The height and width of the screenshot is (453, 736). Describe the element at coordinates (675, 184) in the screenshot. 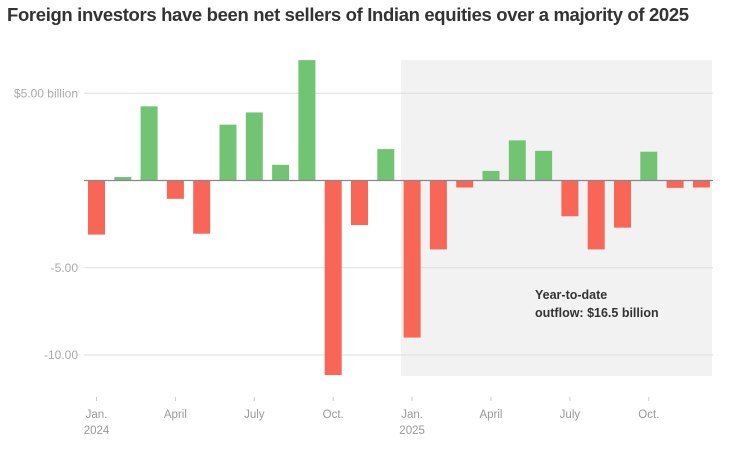

I see `bar-nov-2025` at that location.